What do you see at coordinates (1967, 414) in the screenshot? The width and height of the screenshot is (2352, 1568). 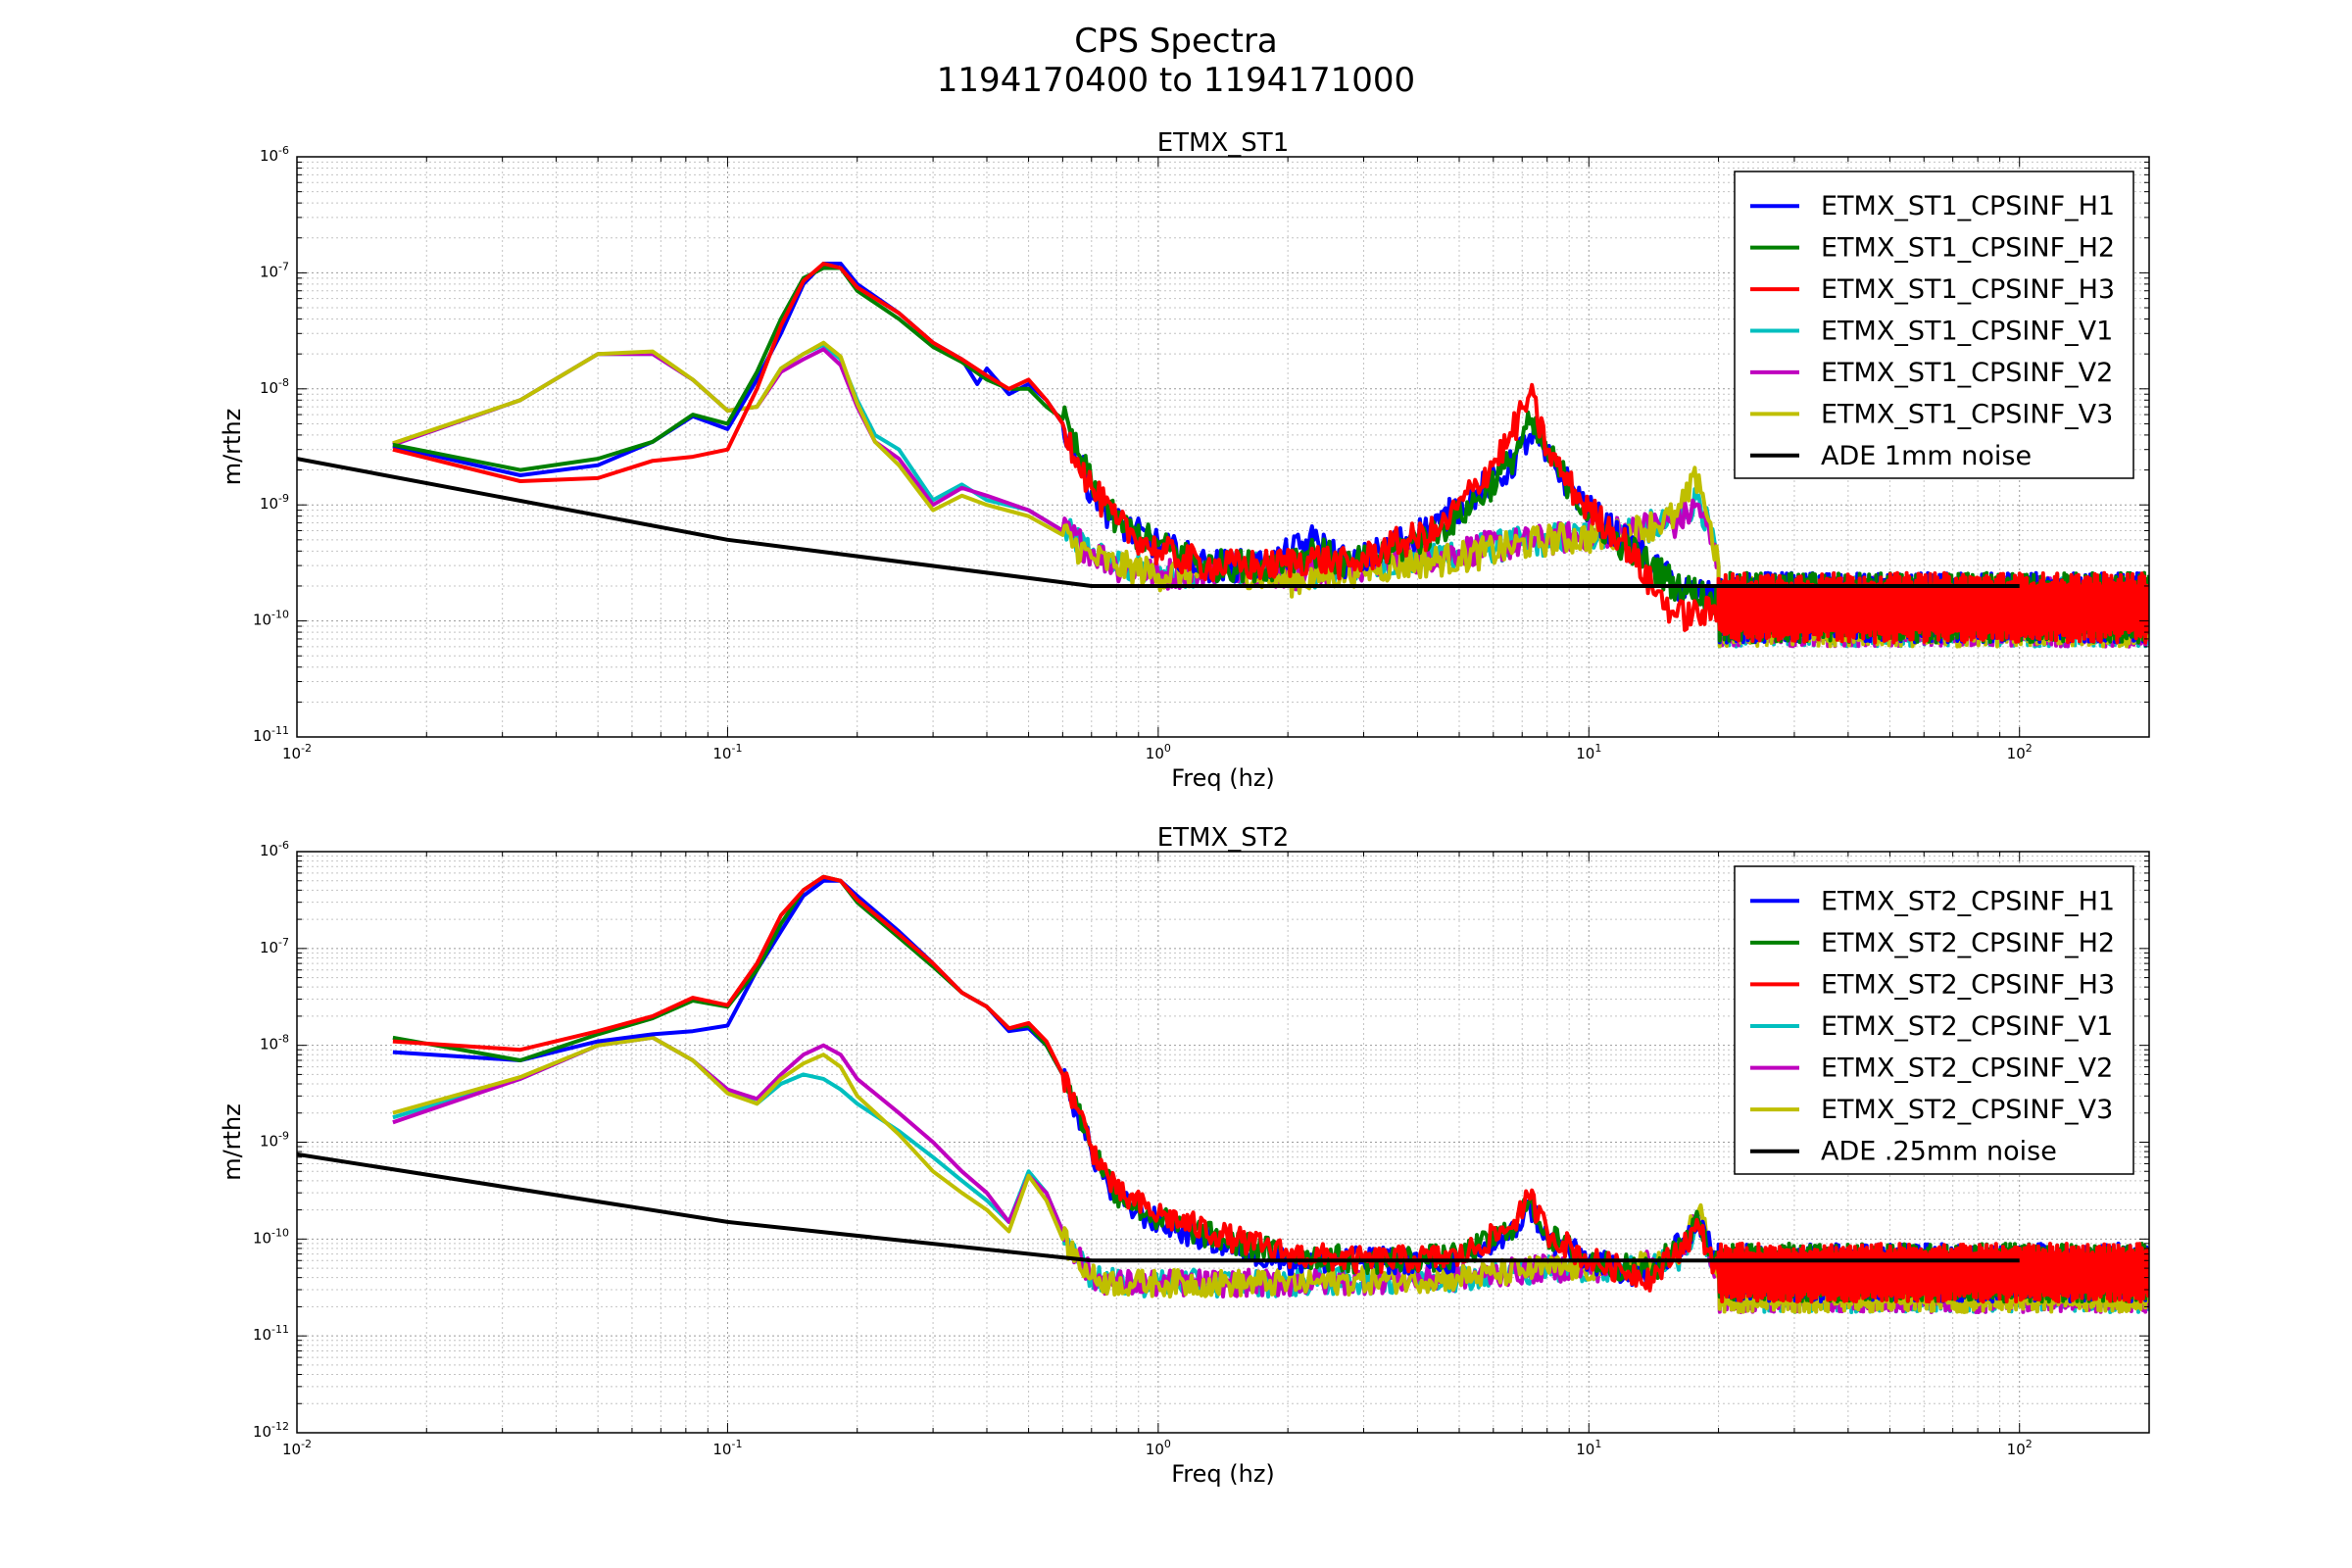 I see `legend-entry: ETMX_ST1_CPSINF_V3` at bounding box center [1967, 414].